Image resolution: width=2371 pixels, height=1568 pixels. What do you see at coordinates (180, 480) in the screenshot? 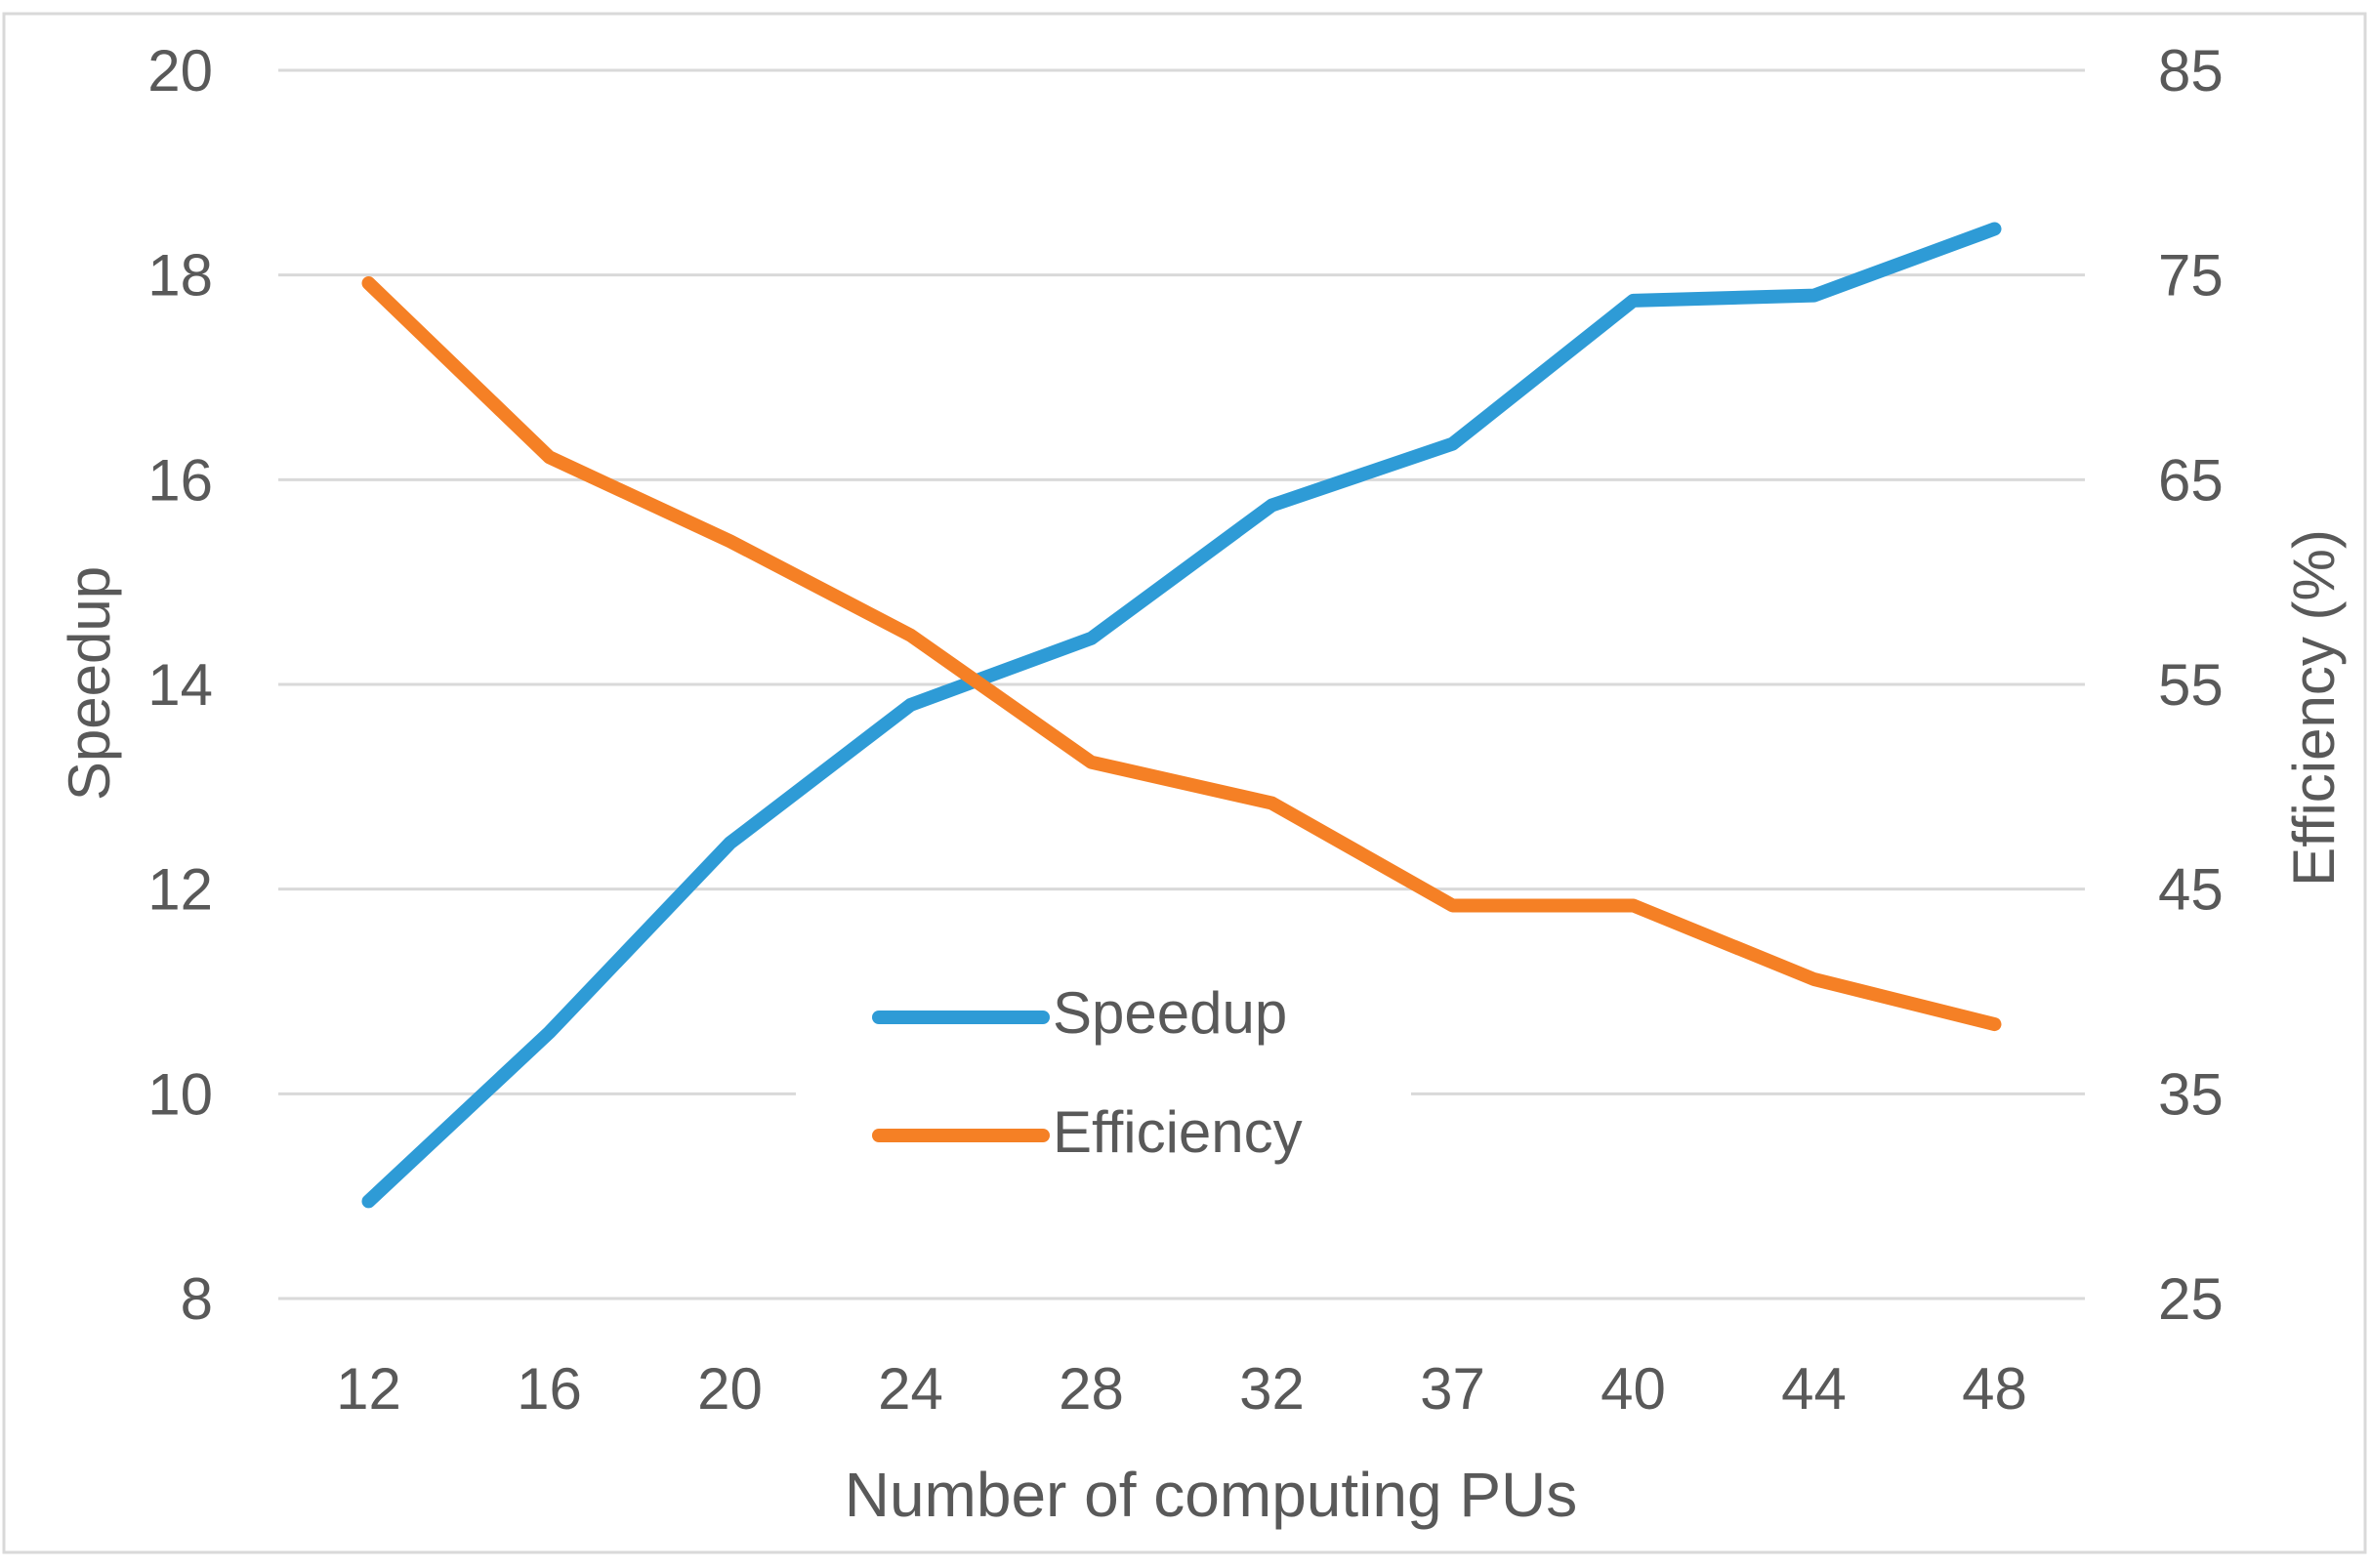
I see `y-tick-label: 16` at bounding box center [180, 480].